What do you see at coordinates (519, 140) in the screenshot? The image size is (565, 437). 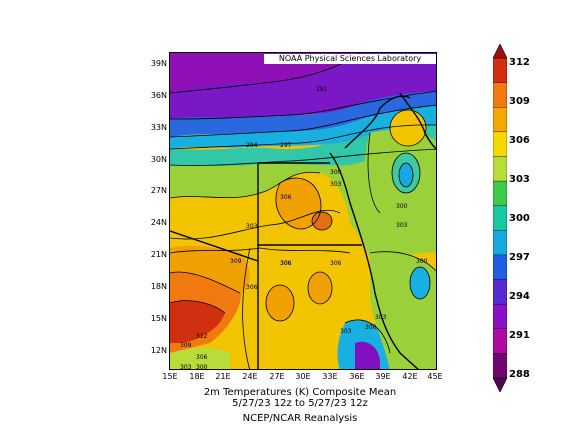 I see `colorbar-label: 306` at bounding box center [519, 140].